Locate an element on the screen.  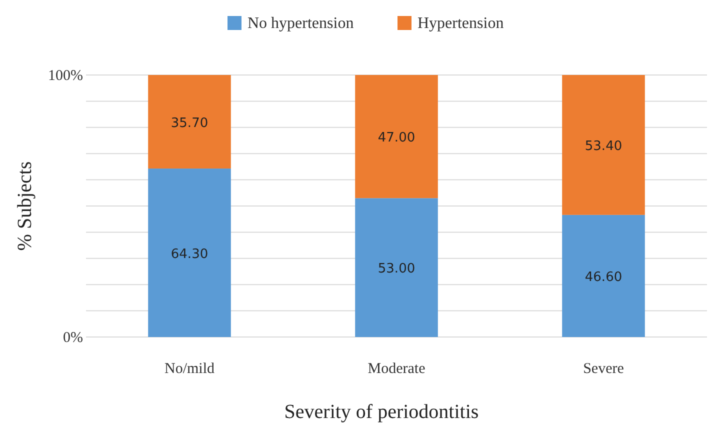
data-label: 46.60 is located at coordinates (603, 277).